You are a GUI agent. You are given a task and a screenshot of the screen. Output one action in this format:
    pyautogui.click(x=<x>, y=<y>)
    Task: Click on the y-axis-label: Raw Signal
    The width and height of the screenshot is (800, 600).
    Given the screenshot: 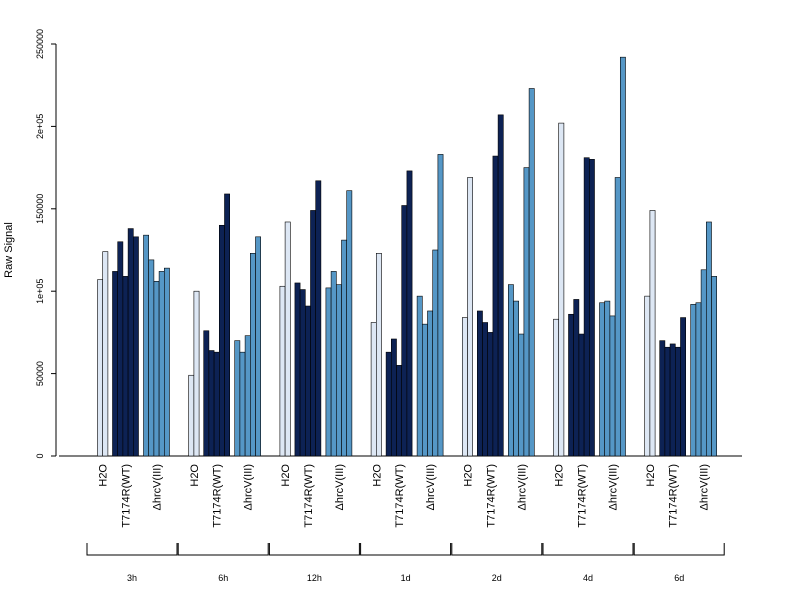 What is the action you would take?
    pyautogui.click(x=9, y=250)
    